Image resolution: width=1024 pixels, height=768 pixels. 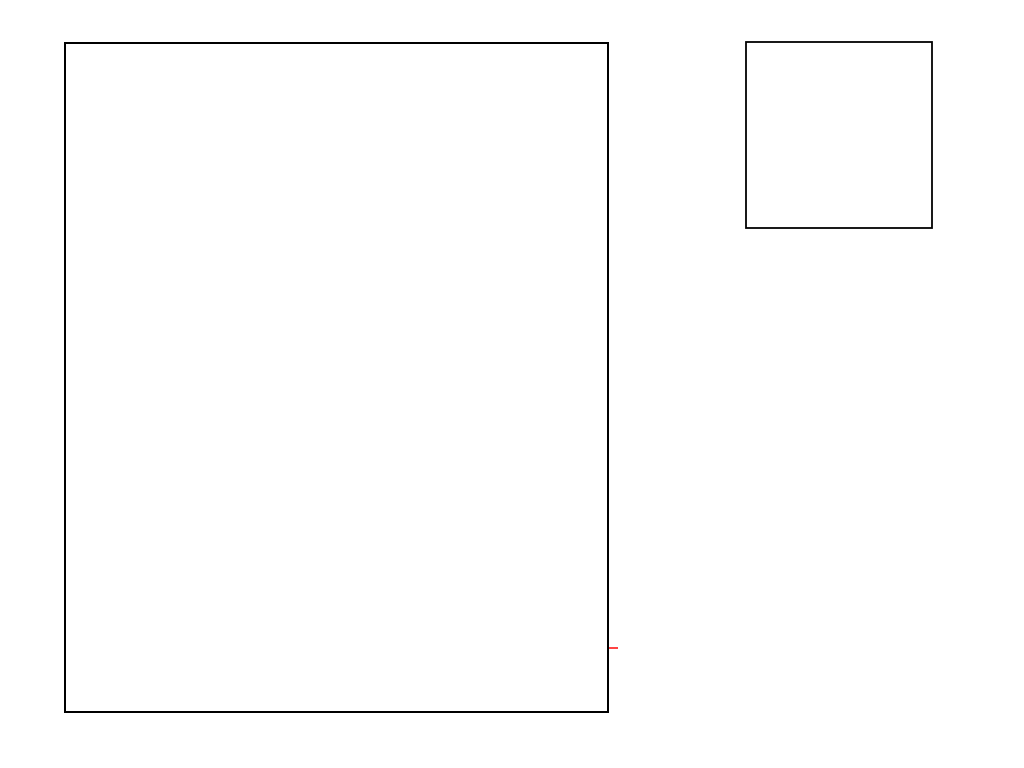 I want to click on hodograph-panel, so click(x=839, y=135).